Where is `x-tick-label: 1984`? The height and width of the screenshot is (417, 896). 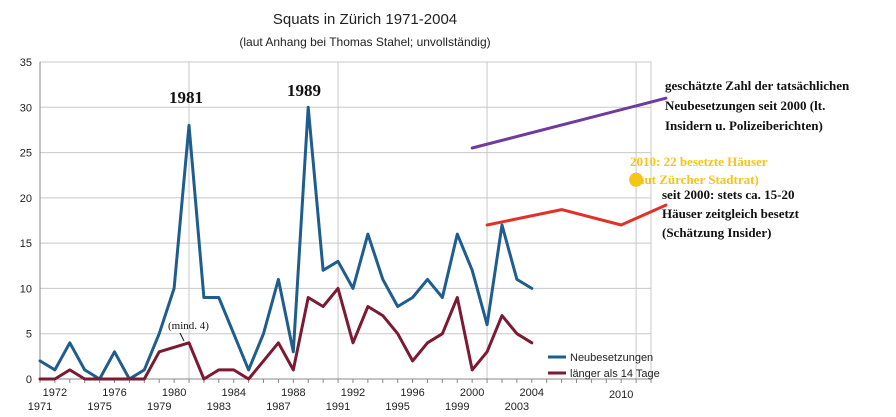
x-tick-label: 1984 is located at coordinates (233, 393).